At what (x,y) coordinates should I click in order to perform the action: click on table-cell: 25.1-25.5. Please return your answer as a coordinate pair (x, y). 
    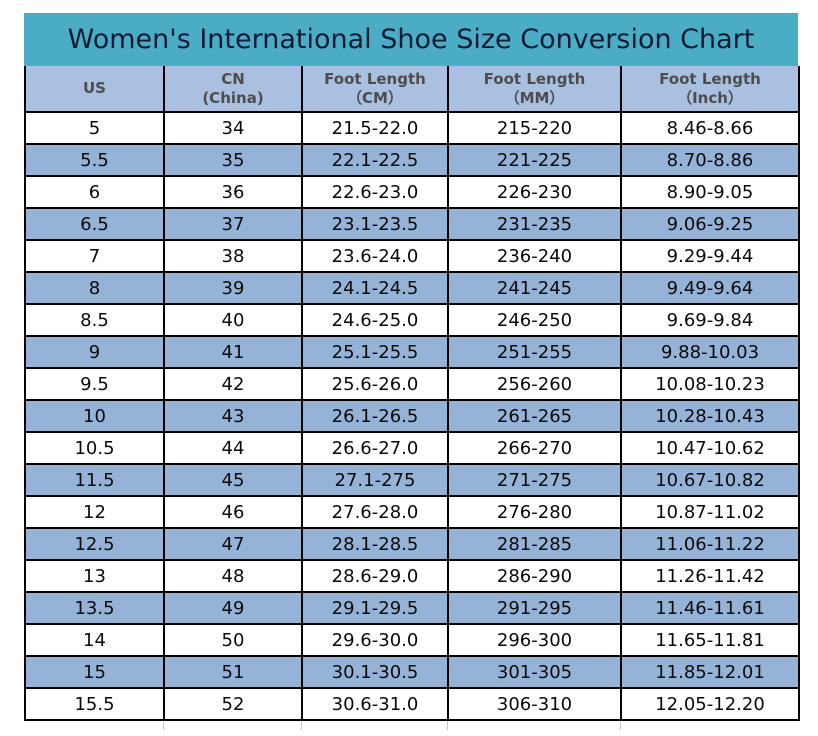
    Looking at the image, I should click on (375, 352).